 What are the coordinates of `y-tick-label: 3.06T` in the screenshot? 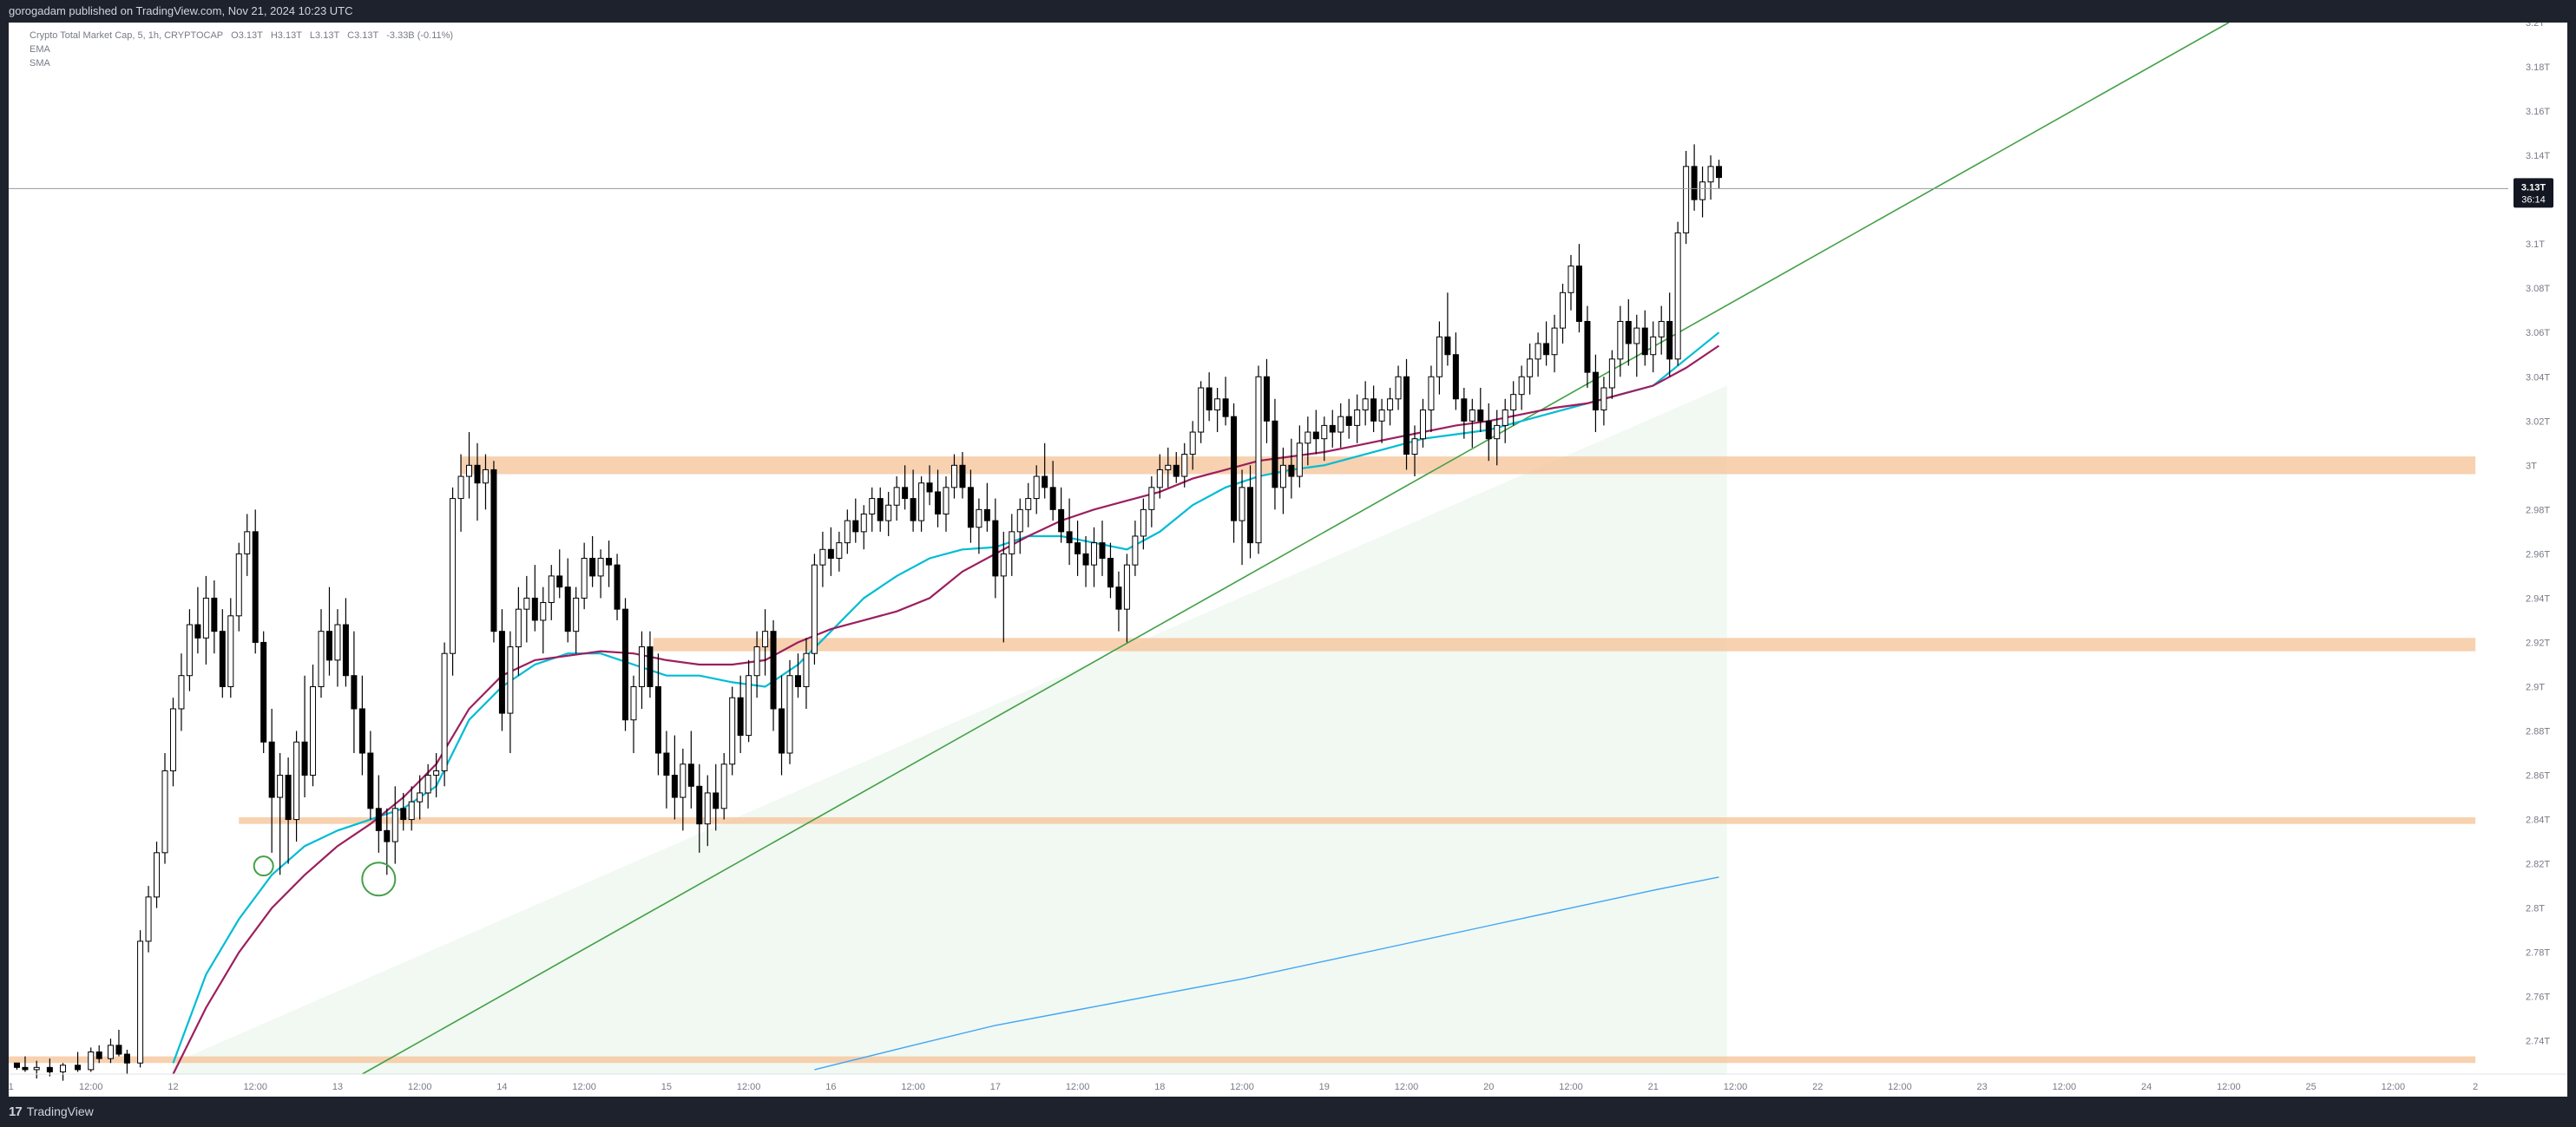 It's located at (2538, 333).